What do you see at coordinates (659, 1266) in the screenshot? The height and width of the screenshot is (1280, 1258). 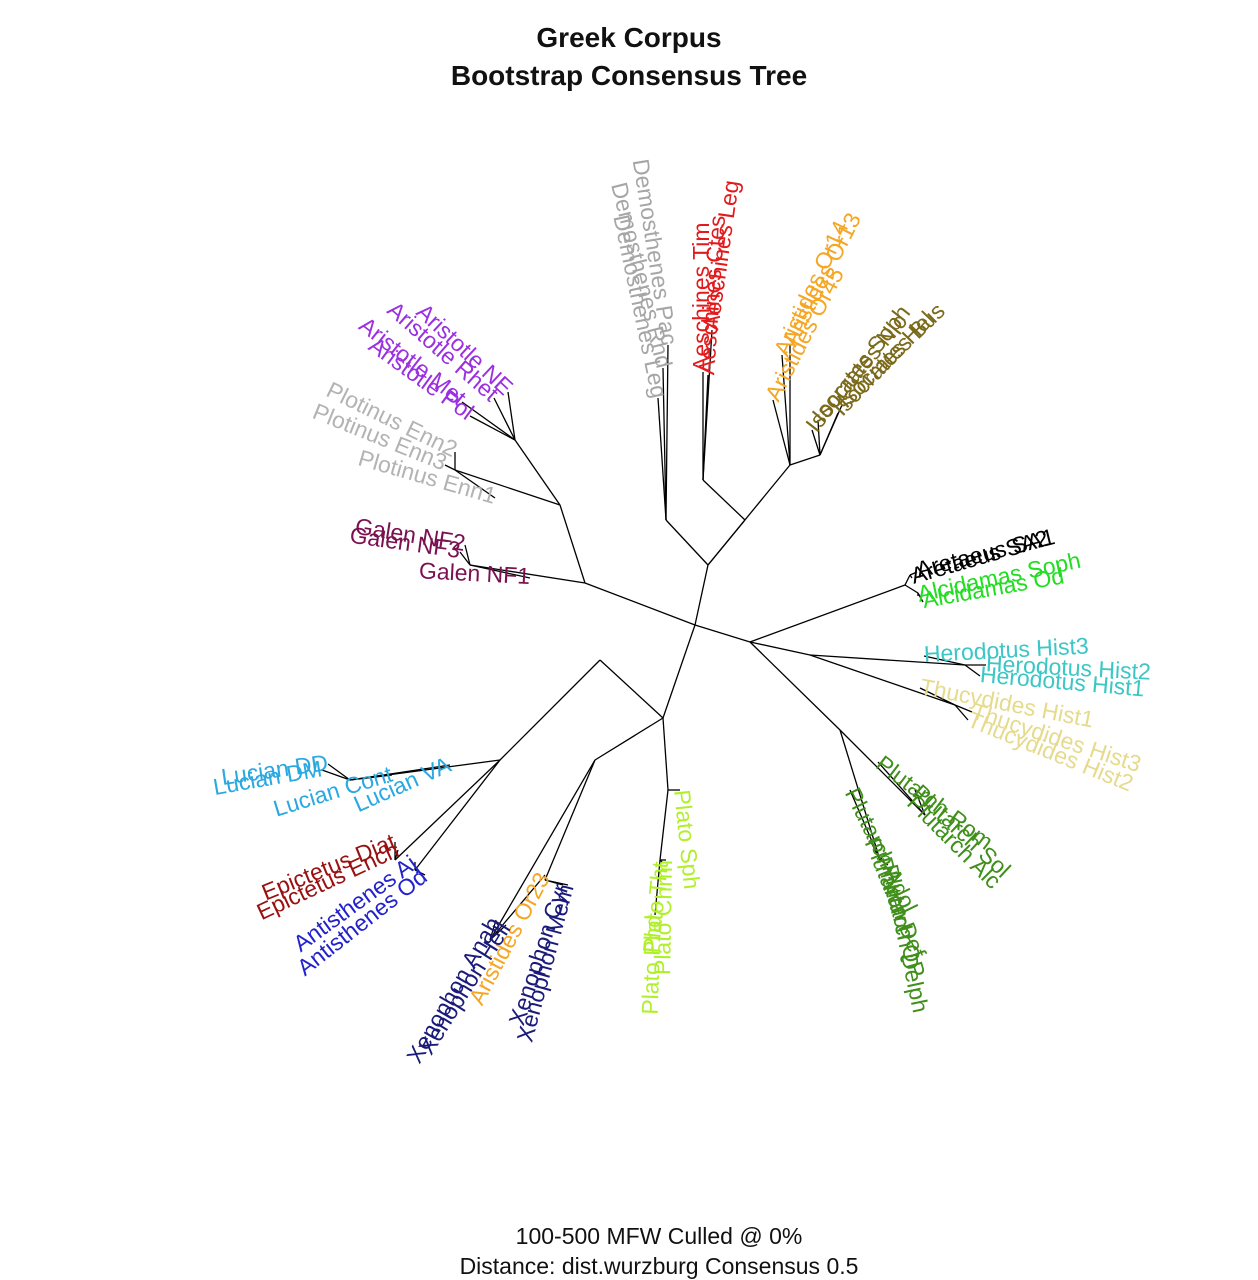 I see `caption-distance: Distance: dist.wurzburg Consensus 0.5` at bounding box center [659, 1266].